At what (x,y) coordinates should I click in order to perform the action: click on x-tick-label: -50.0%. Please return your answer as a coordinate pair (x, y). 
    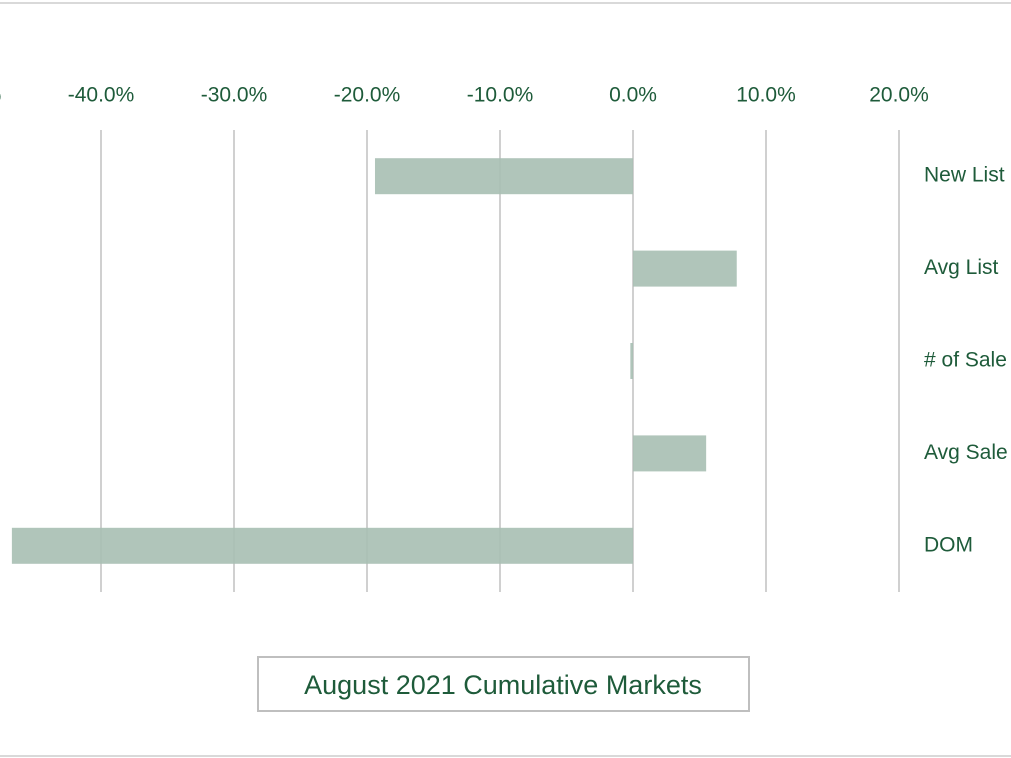
    Looking at the image, I should click on (0, 95).